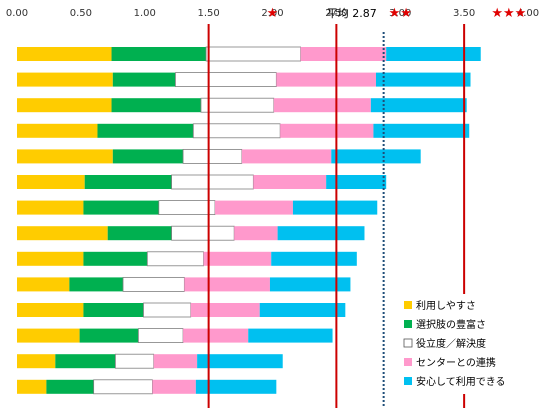 This screenshot has width=550, height=420. Describe the element at coordinates (456, 362) in the screenshot. I see `legend-entry: センターとの連携` at that location.